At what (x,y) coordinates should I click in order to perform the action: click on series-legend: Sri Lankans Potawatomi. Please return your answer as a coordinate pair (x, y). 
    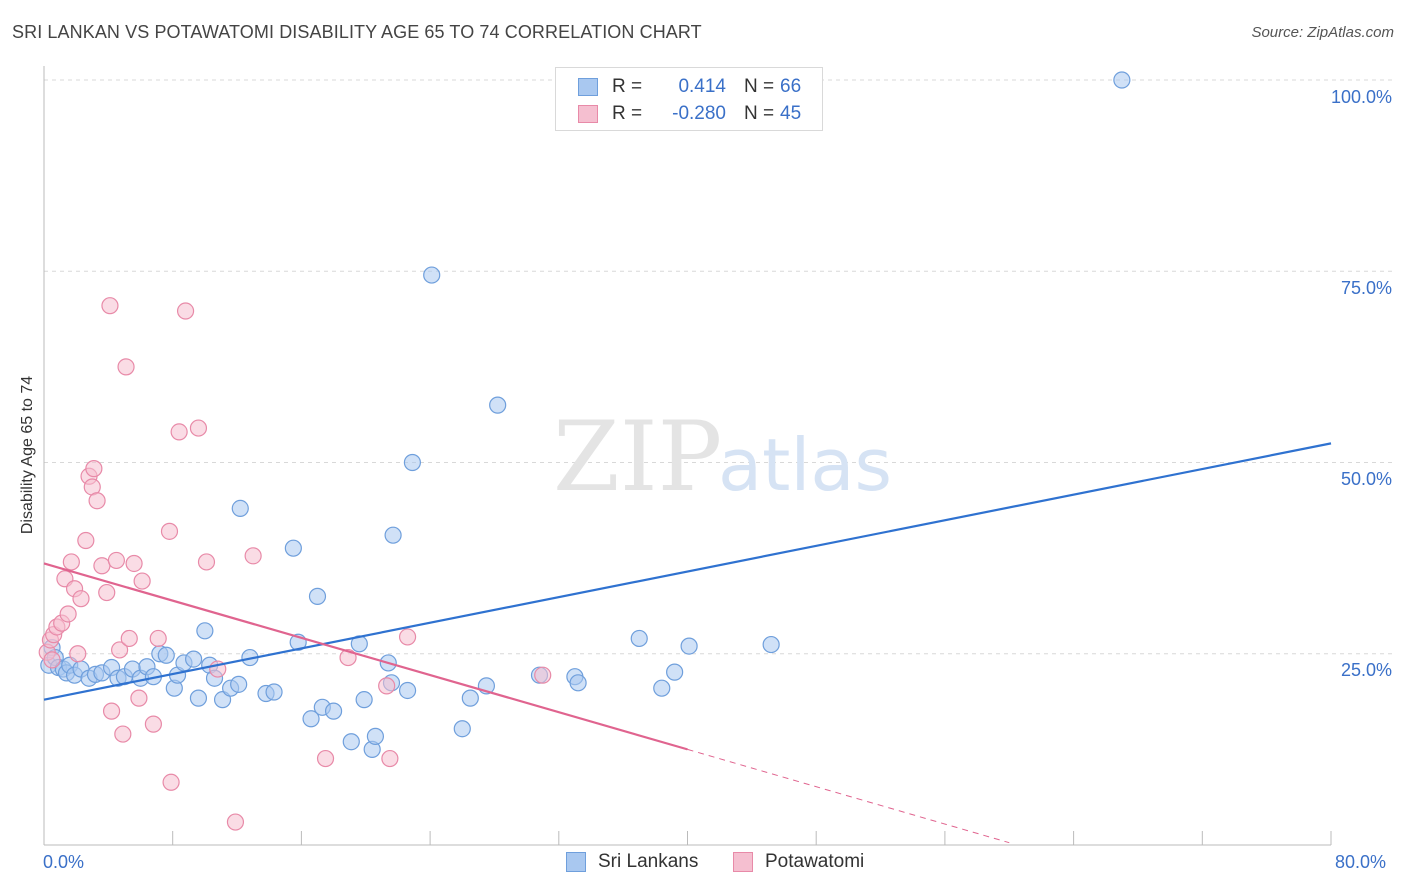
    Looking at the image, I should click on (703, 864).